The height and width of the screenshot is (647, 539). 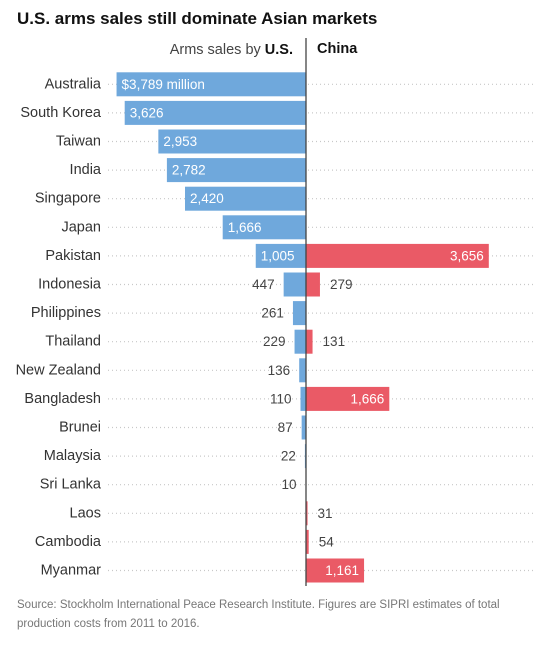 What do you see at coordinates (163, 84) in the screenshot?
I see `data-label-us: $3,789 million` at bounding box center [163, 84].